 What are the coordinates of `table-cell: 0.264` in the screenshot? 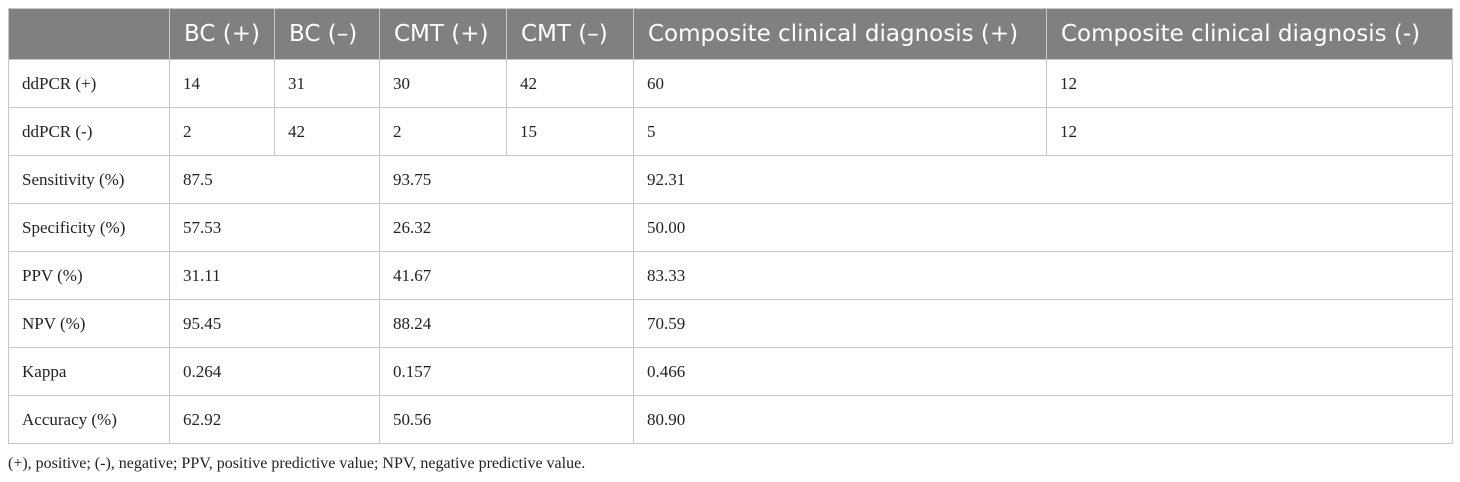 It's located at (274, 371).